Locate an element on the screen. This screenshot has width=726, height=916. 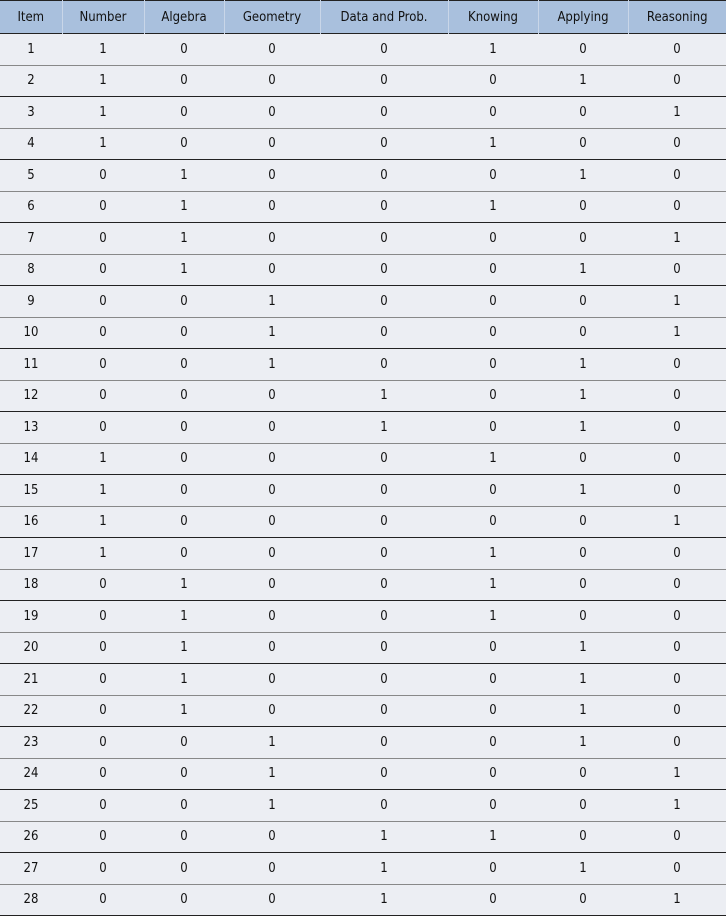
column-header: Knowing is located at coordinates (492, 17).